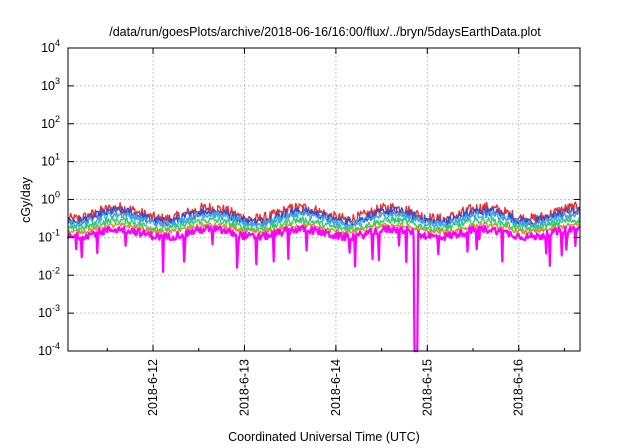 This screenshot has width=640, height=448. Describe the element at coordinates (244, 387) in the screenshot. I see `x-tick-label: 2018-6-13` at that location.